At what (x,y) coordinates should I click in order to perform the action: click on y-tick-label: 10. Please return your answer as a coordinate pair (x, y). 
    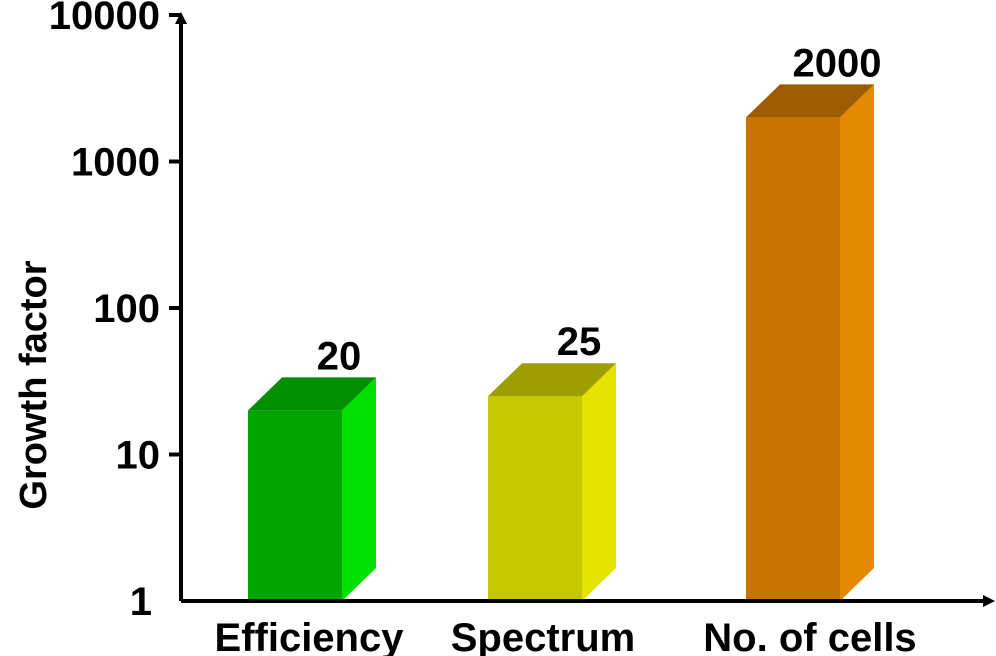
    Looking at the image, I should click on (138, 456).